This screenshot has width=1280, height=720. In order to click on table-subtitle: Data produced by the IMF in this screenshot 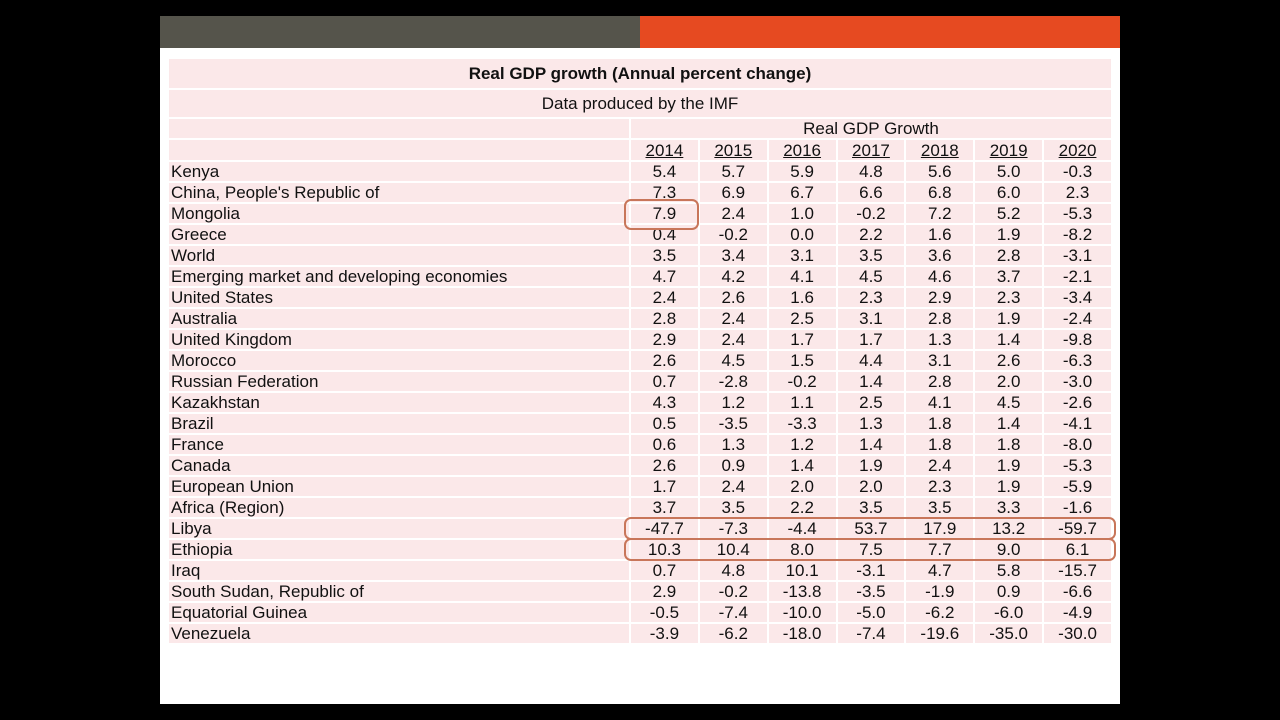, I will do `click(640, 103)`.